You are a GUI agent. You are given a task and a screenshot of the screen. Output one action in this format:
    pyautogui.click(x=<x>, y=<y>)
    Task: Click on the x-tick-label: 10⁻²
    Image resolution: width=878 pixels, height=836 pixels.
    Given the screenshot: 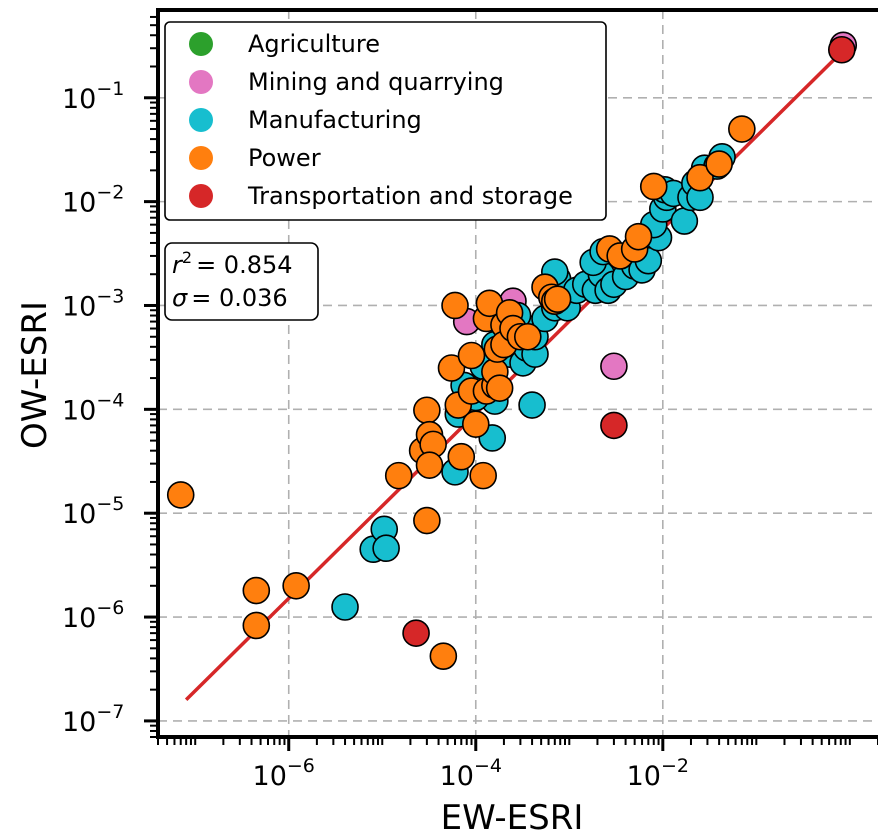 What is the action you would take?
    pyautogui.click(x=658, y=773)
    